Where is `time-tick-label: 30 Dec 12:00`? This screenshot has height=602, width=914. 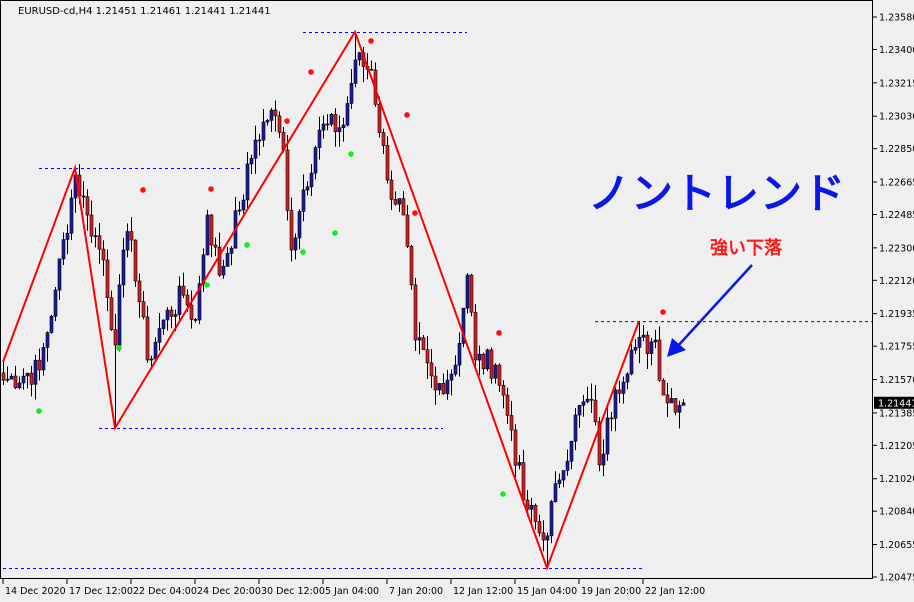
time-tick-label: 30 Dec 12:00 is located at coordinates (293, 591).